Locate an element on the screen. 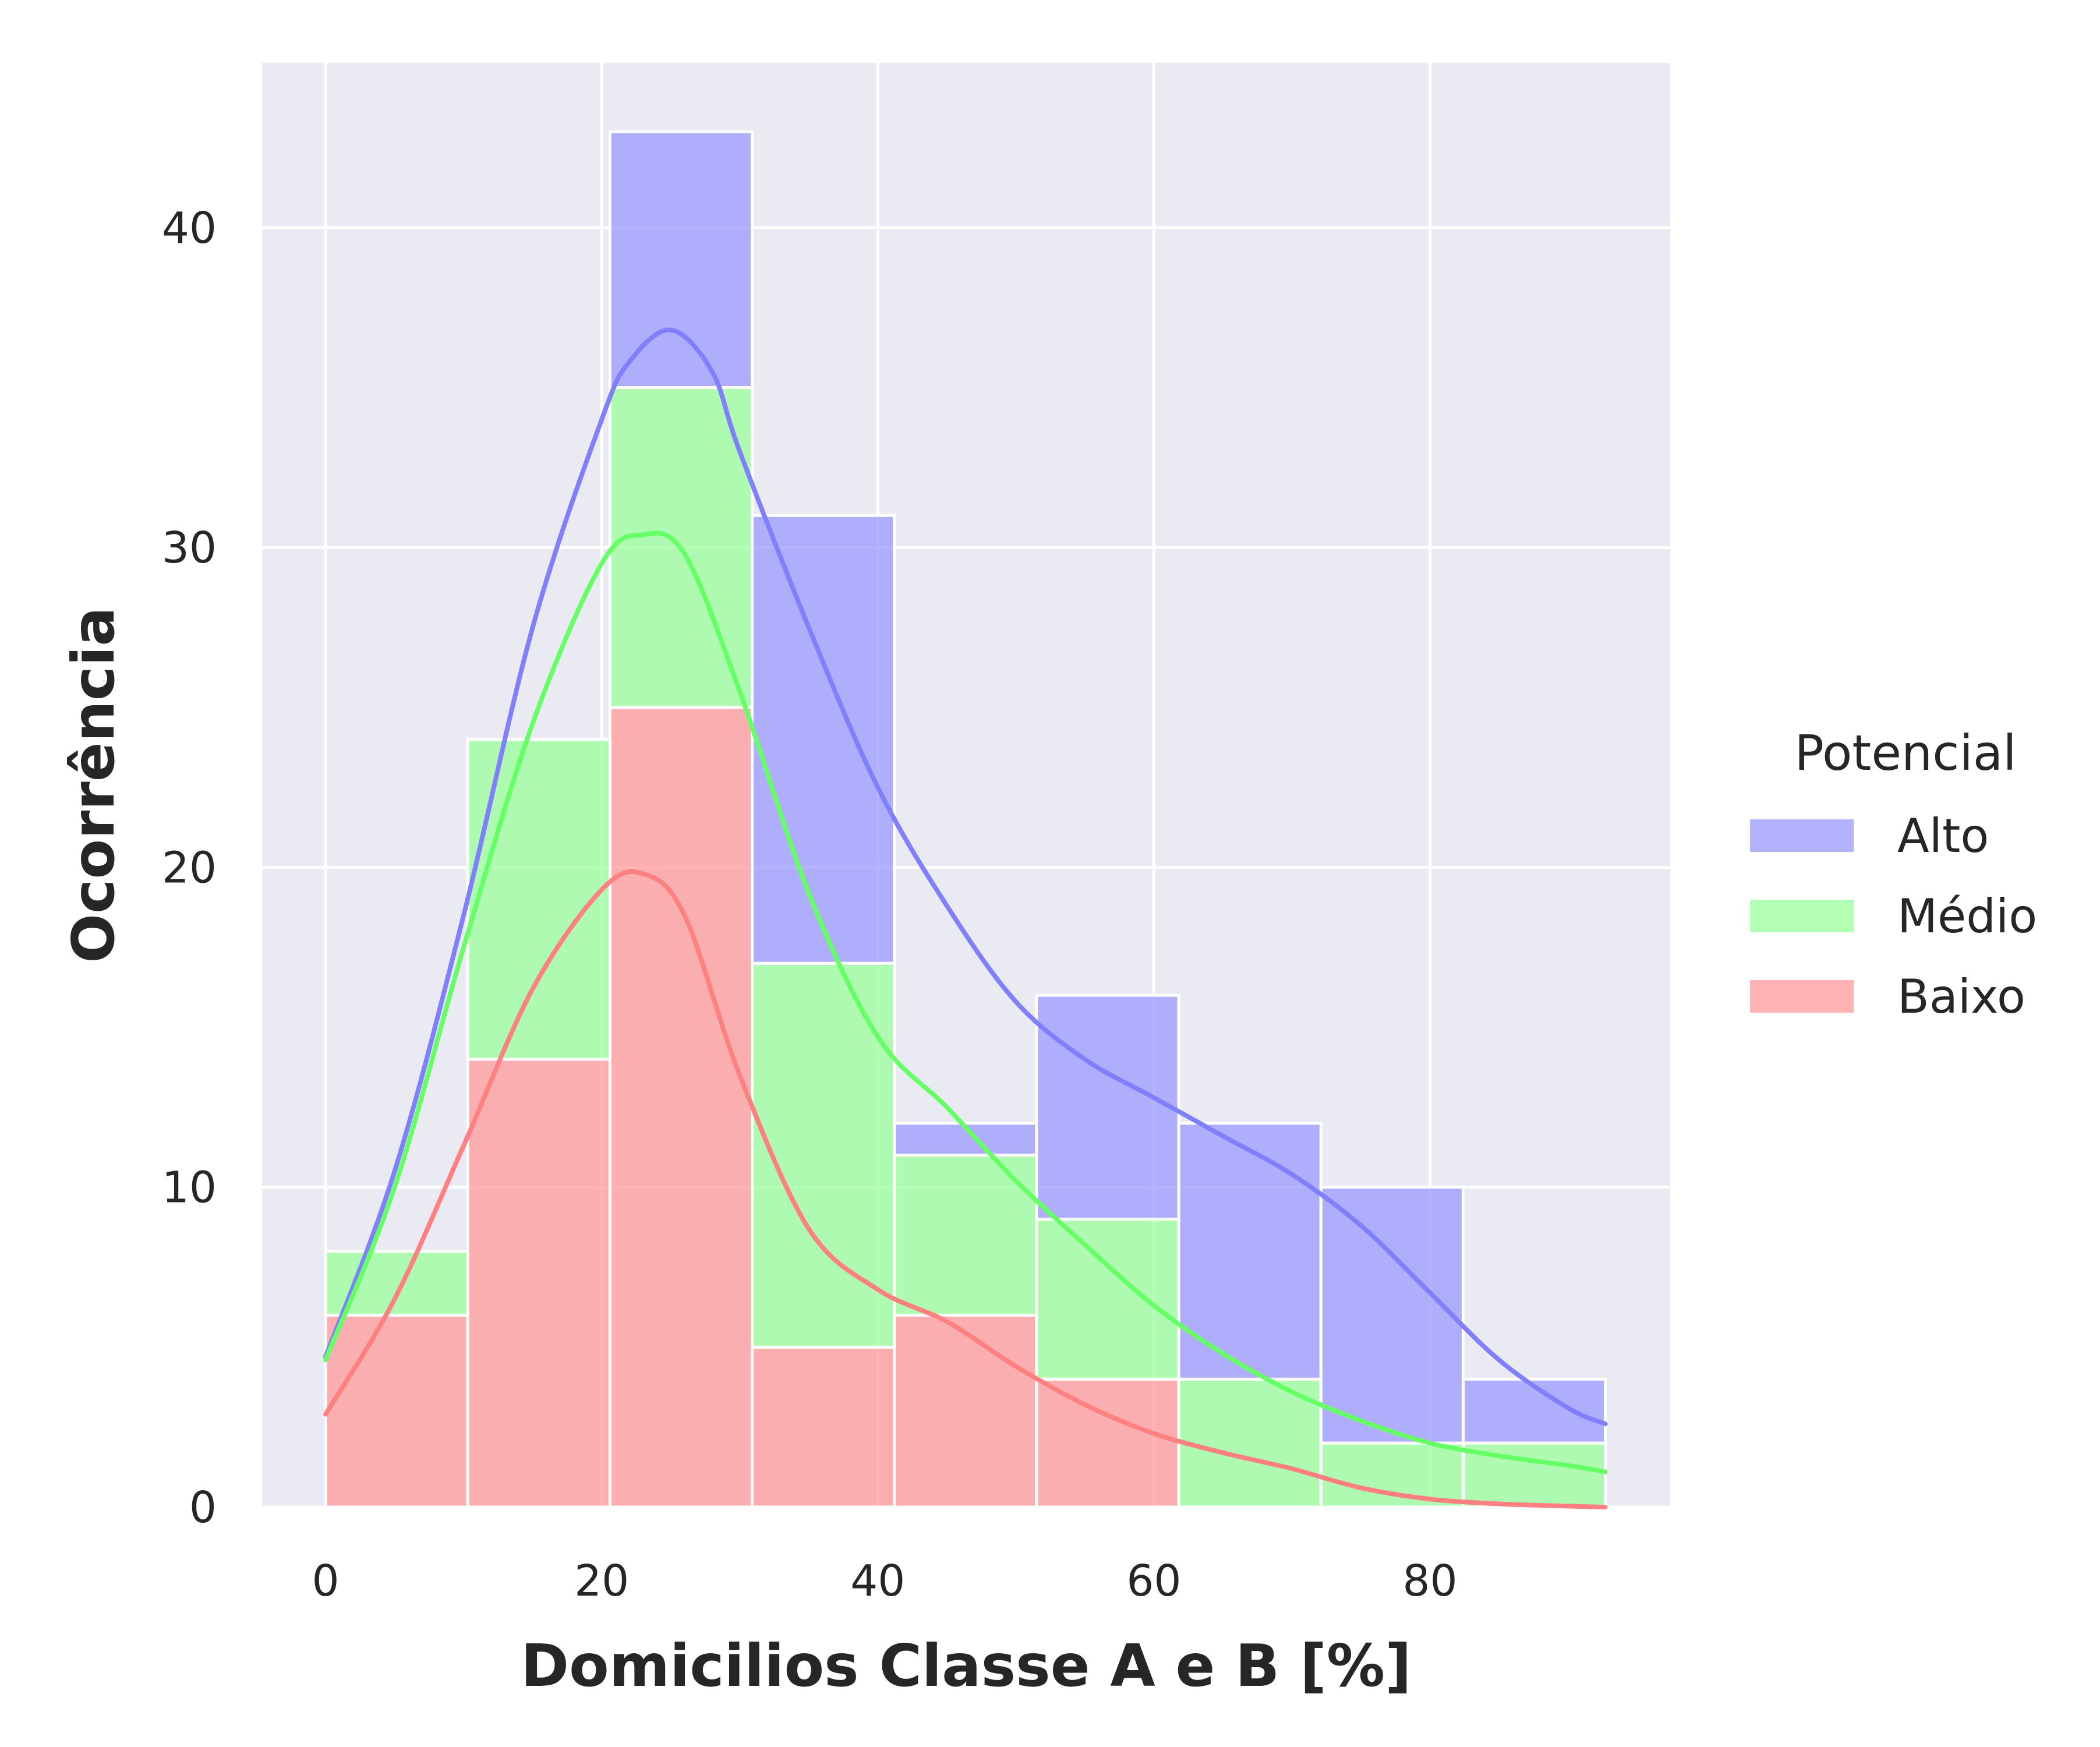  legend-swatch-médio is located at coordinates (1802, 916).